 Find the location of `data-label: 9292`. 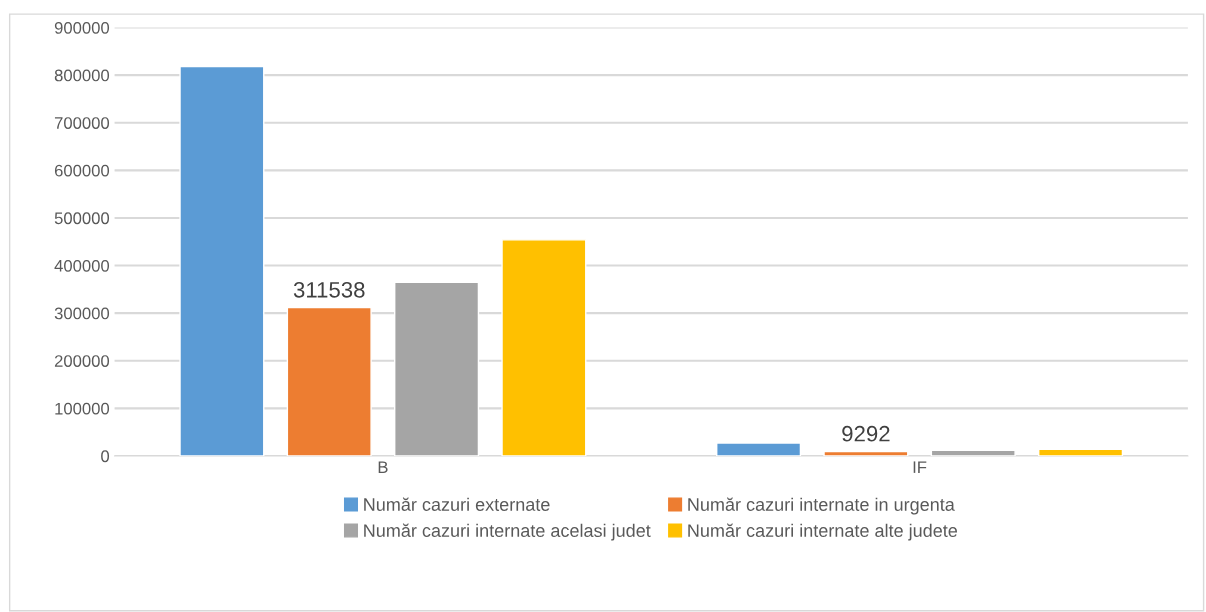

data-label: 9292 is located at coordinates (866, 433).